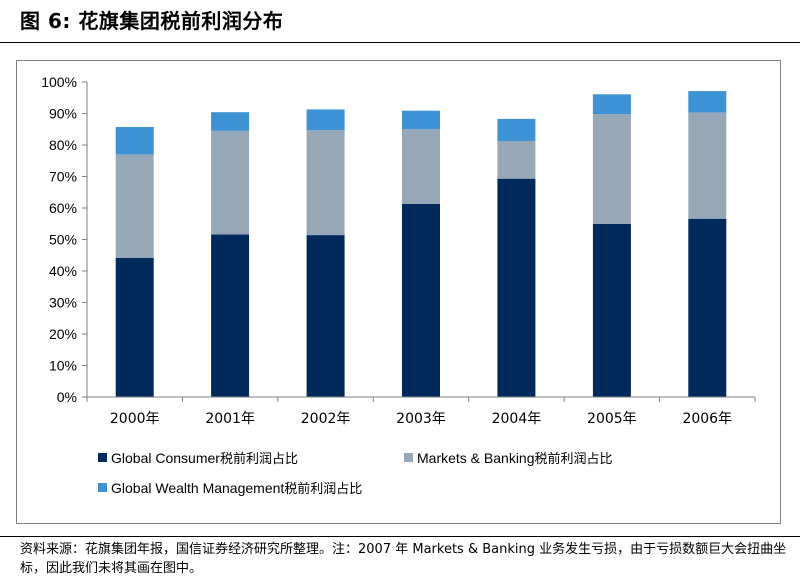  What do you see at coordinates (476, 457) in the screenshot?
I see `legend-label: Markets & Banking` at bounding box center [476, 457].